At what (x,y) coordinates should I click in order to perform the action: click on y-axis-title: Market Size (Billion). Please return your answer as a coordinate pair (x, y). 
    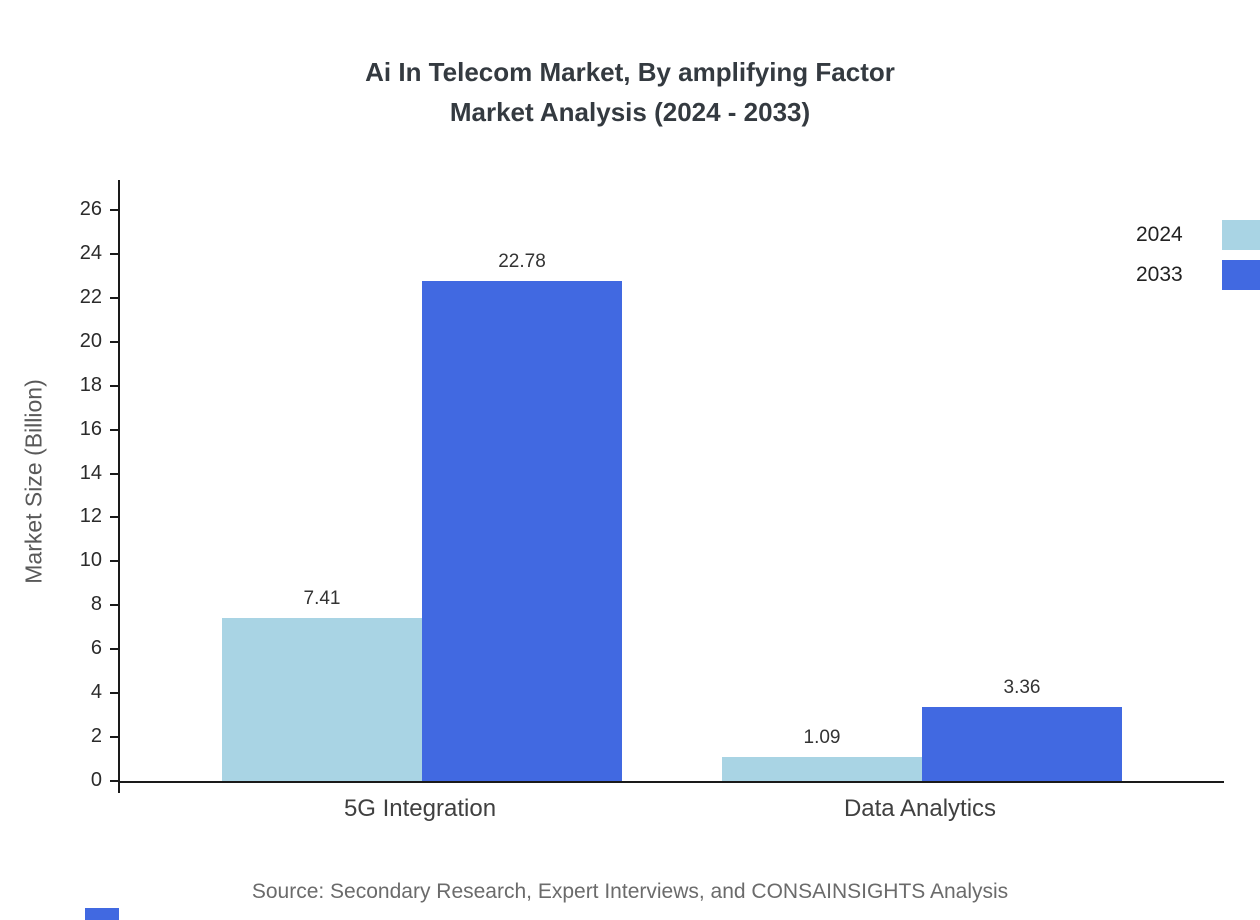
    Looking at the image, I should click on (33, 481).